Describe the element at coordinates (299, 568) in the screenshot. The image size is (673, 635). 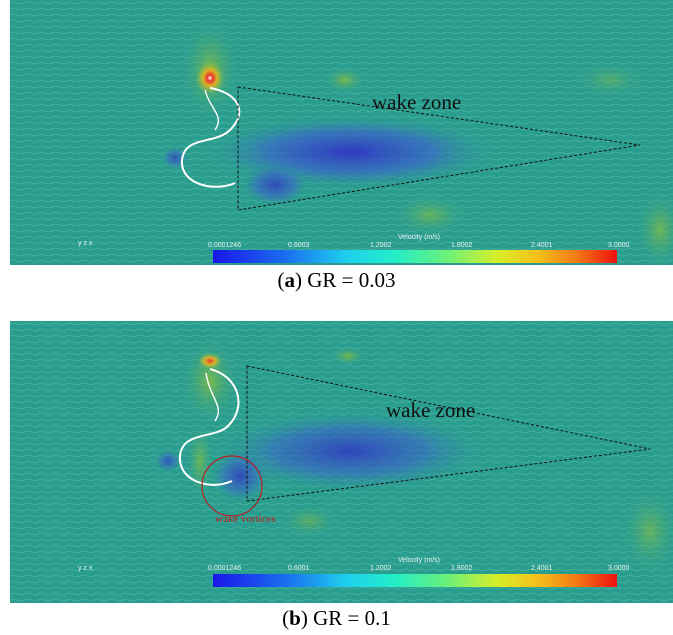
I see `colorbar-tick: 0.6001` at that location.